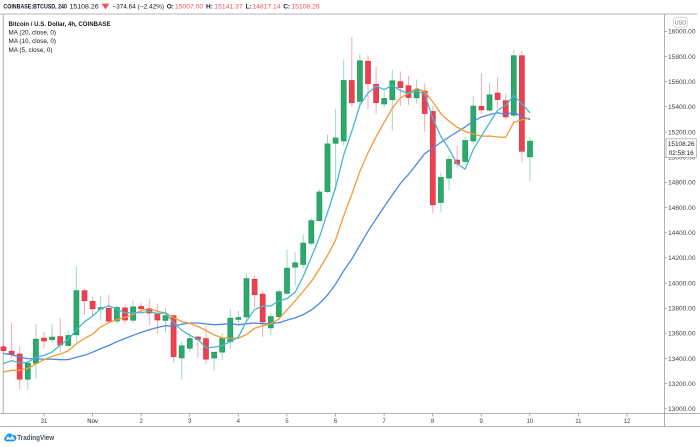  I want to click on svg-text: 14800.00, so click(682, 183).